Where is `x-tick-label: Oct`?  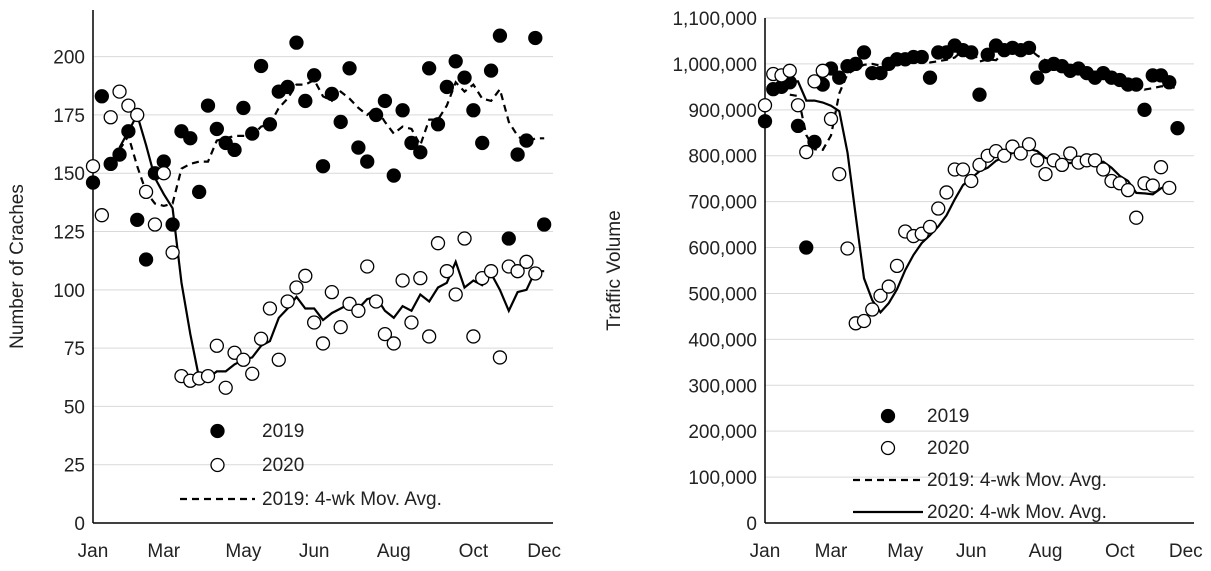
x-tick-label: Oct is located at coordinates (474, 551).